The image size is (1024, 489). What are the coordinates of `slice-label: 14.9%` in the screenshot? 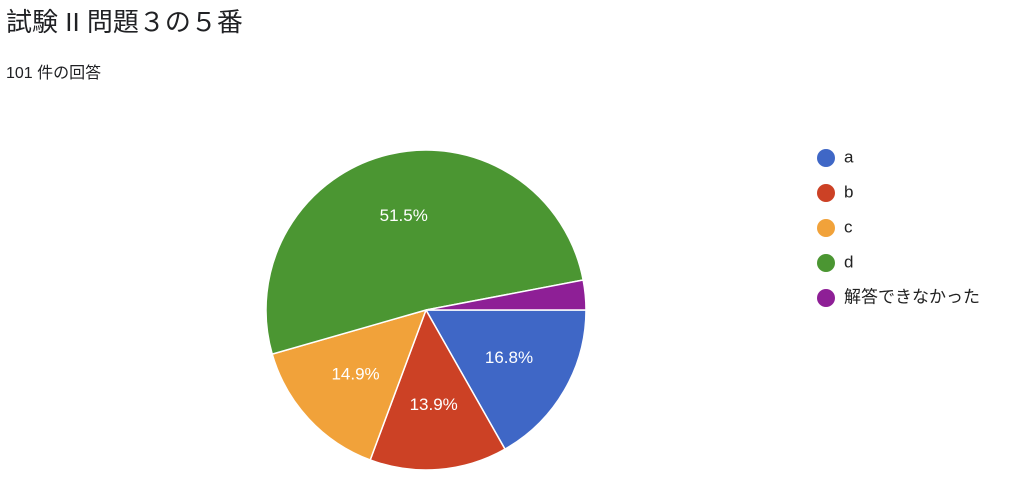 It's located at (355, 374).